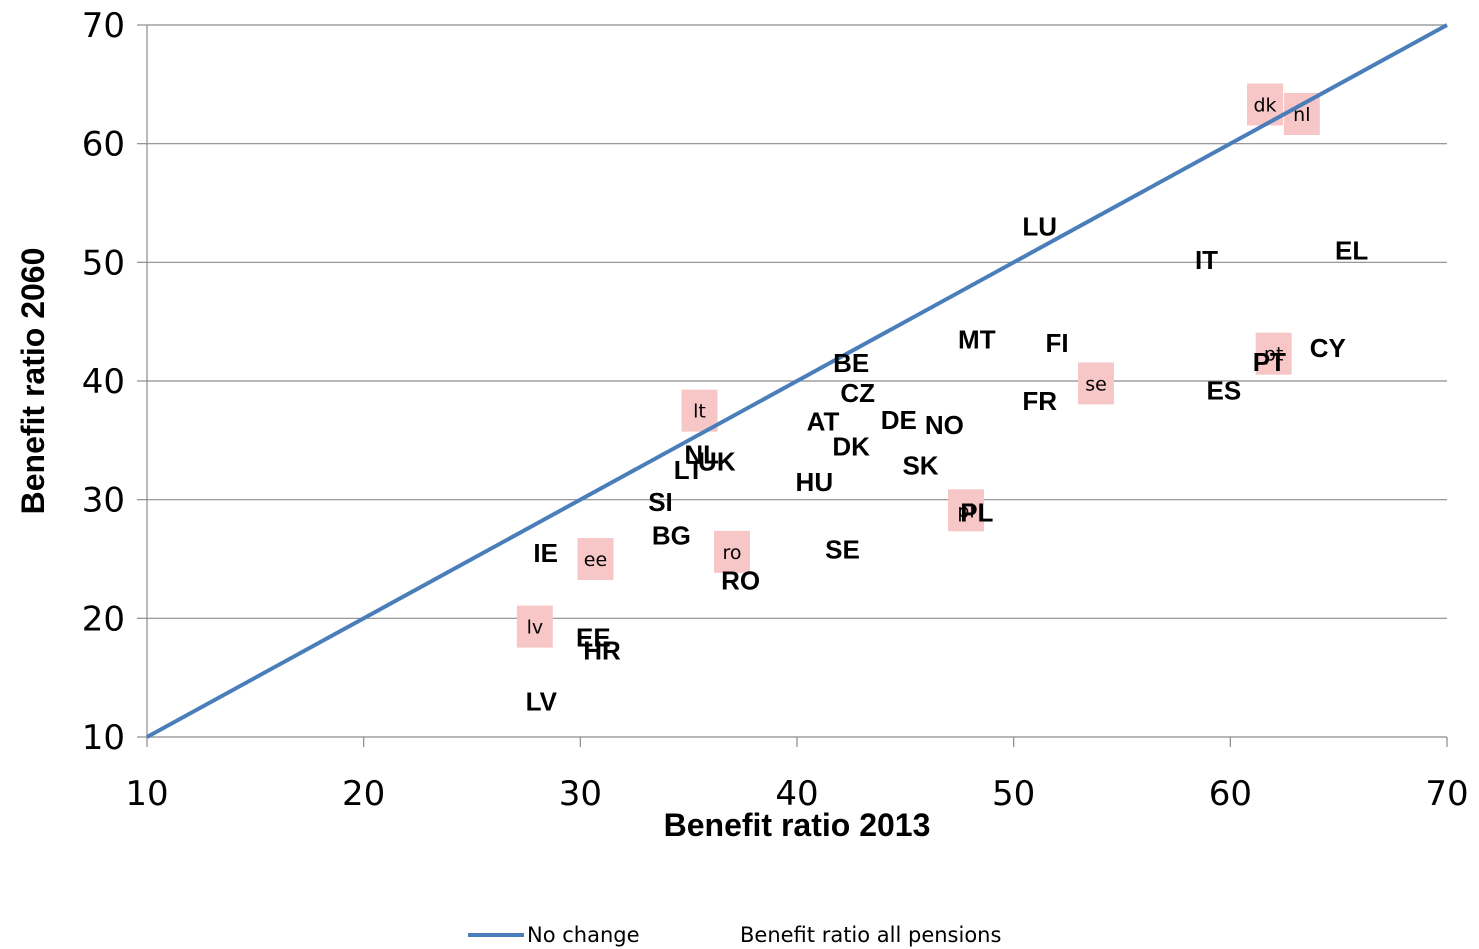 The height and width of the screenshot is (949, 1479). Describe the element at coordinates (815, 482) in the screenshot. I see `data-label-HU: HU` at that location.